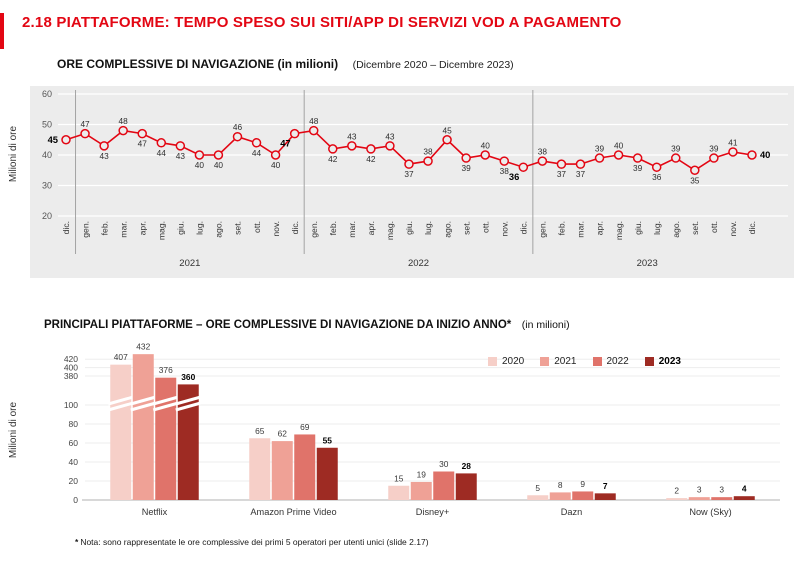  I want to click on line-chart-subtitle: (Dicembre 2020 – Dicembre 2023), so click(433, 65).